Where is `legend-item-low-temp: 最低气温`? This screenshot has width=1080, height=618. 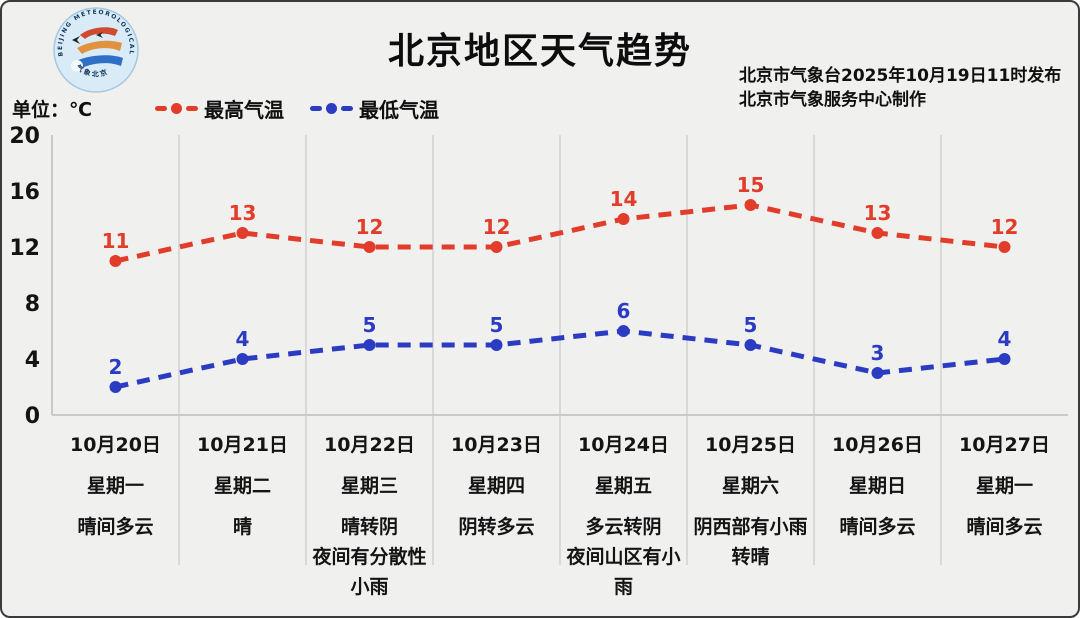
legend-item-low-temp: 最低气温 is located at coordinates (374, 108).